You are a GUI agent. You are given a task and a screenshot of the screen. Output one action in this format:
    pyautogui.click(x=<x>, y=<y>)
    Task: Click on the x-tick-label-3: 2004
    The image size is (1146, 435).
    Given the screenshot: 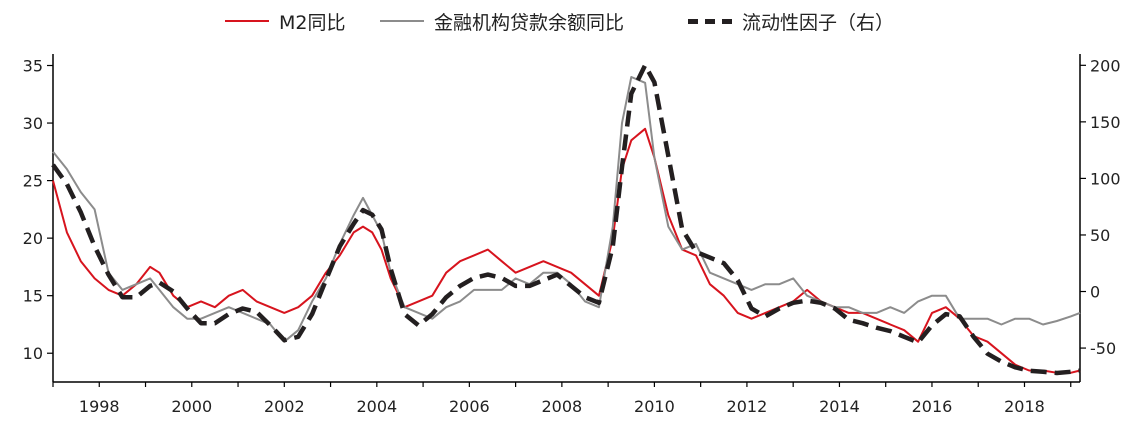 What is the action you would take?
    pyautogui.click(x=376, y=406)
    